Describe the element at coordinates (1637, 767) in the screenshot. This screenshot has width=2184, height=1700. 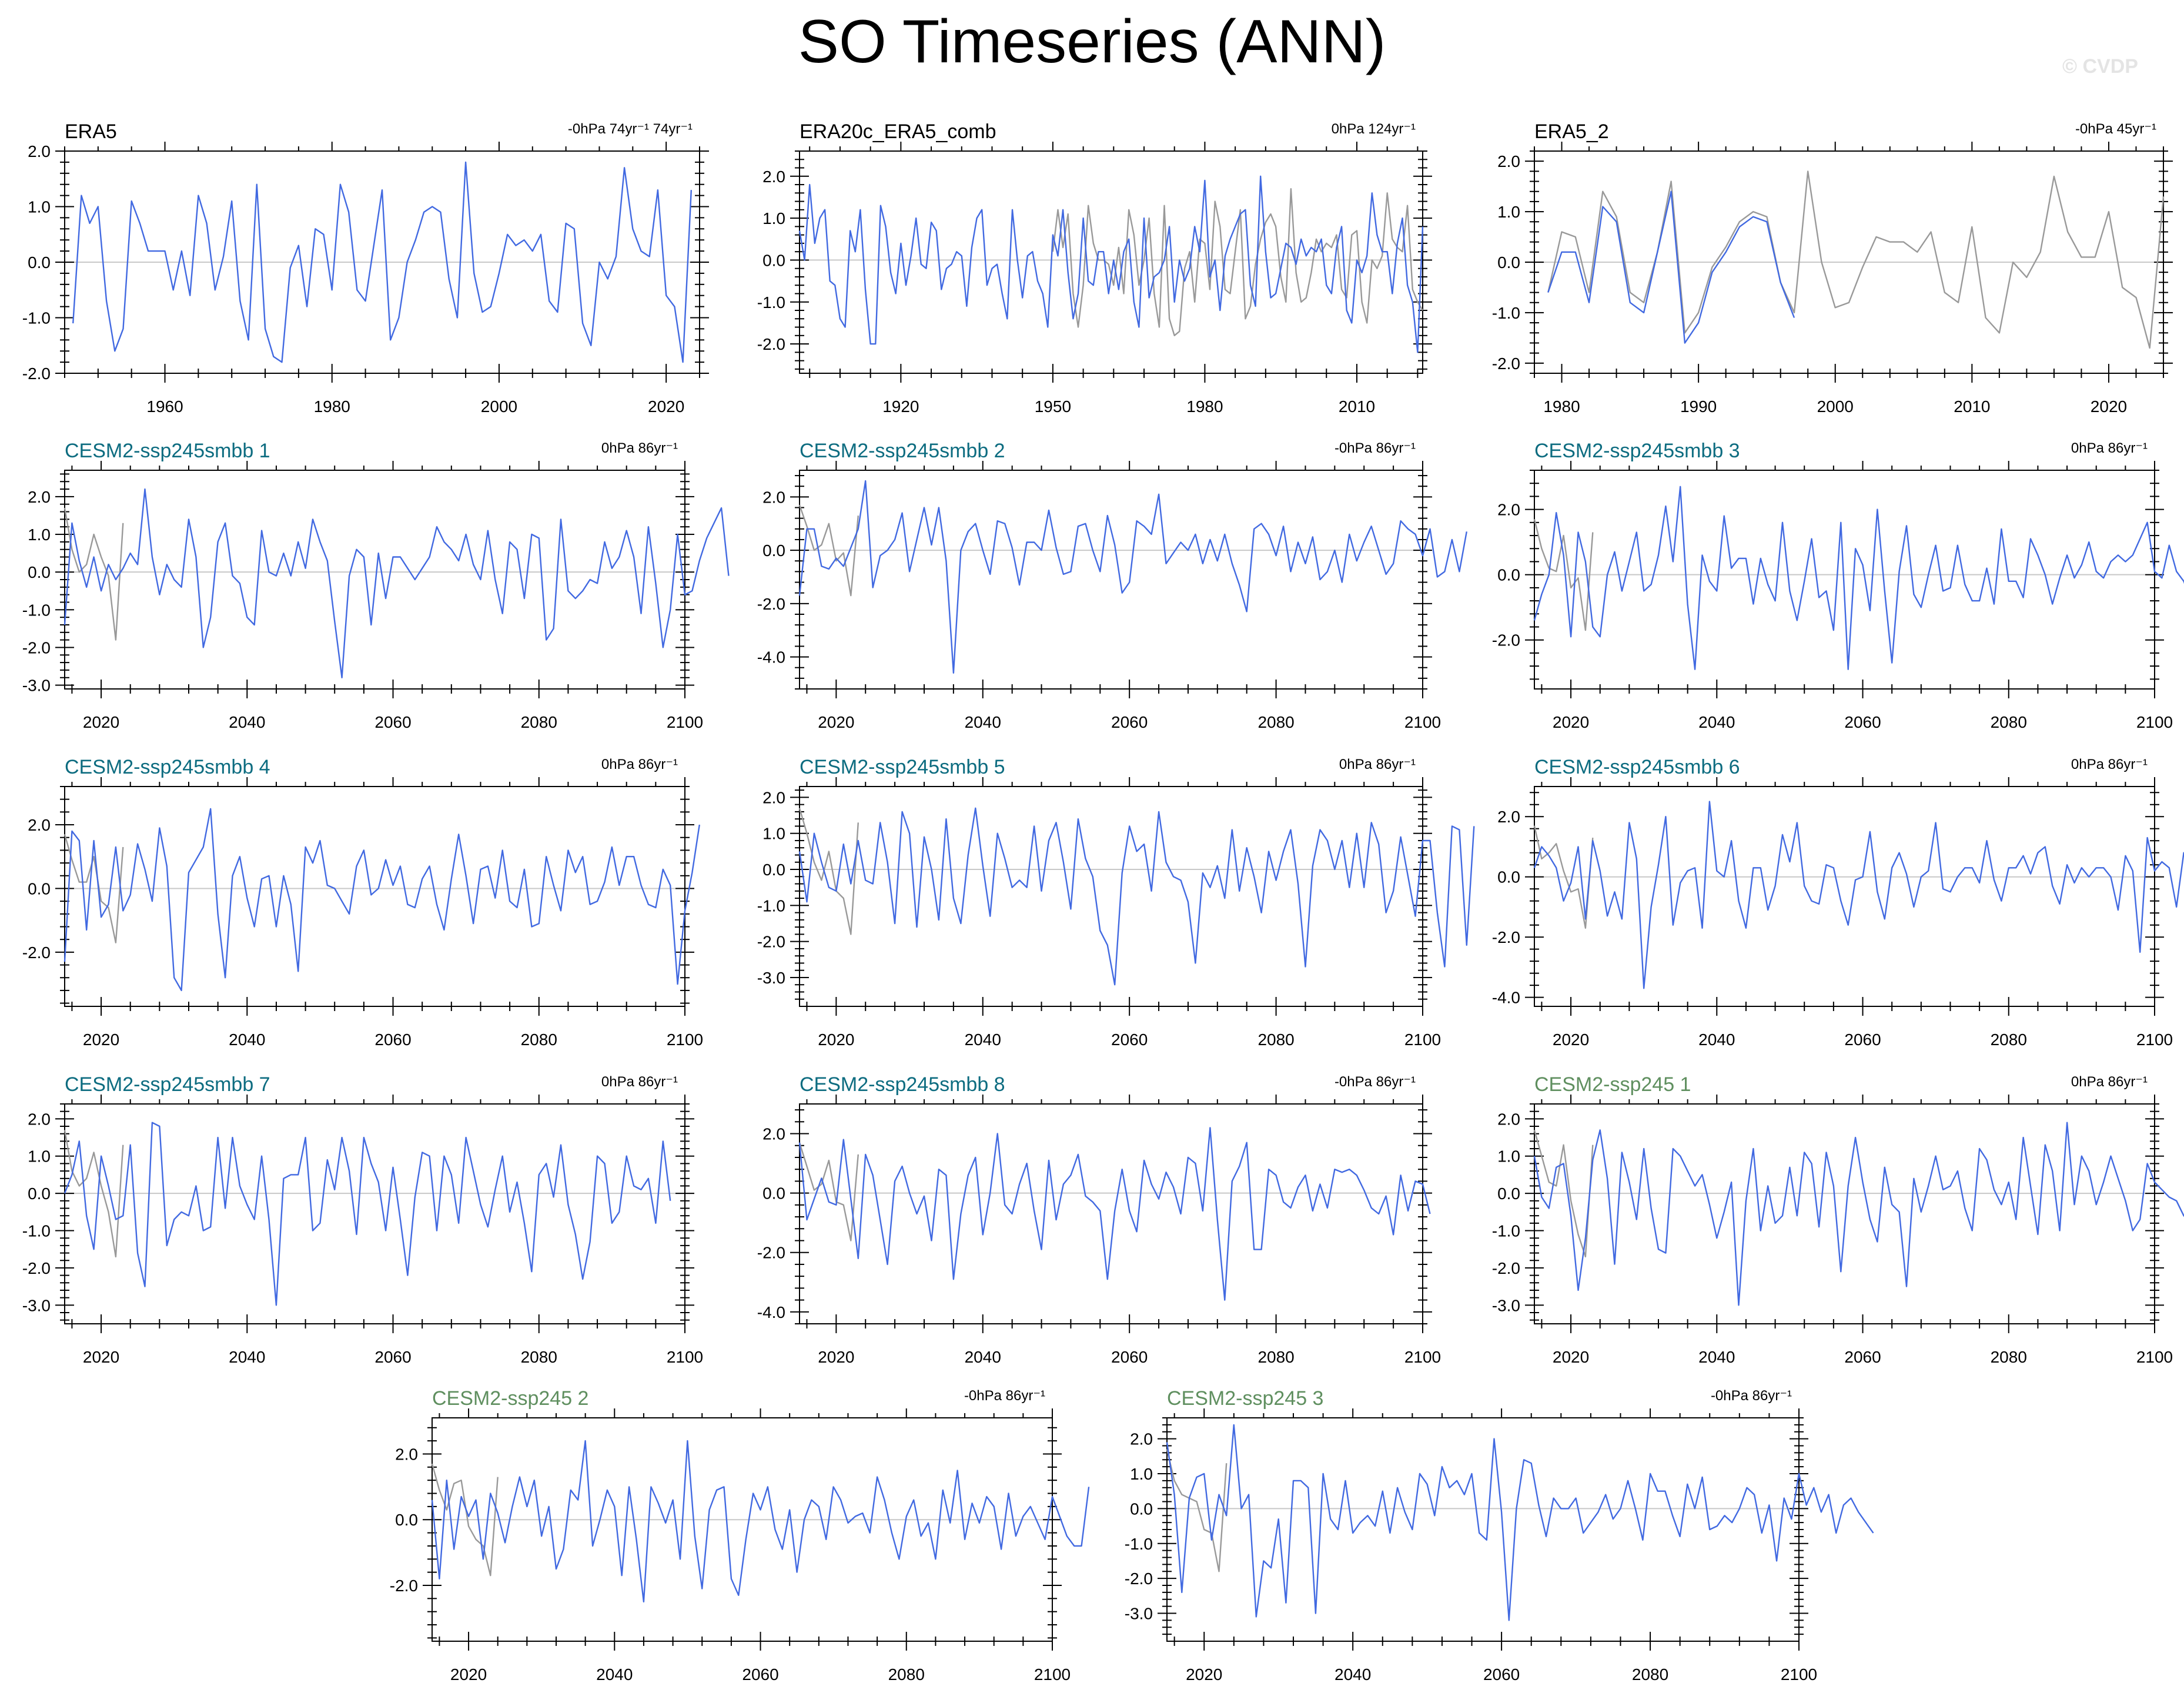
I see `chart-title: CESM2-ssp245smbb 6` at that location.